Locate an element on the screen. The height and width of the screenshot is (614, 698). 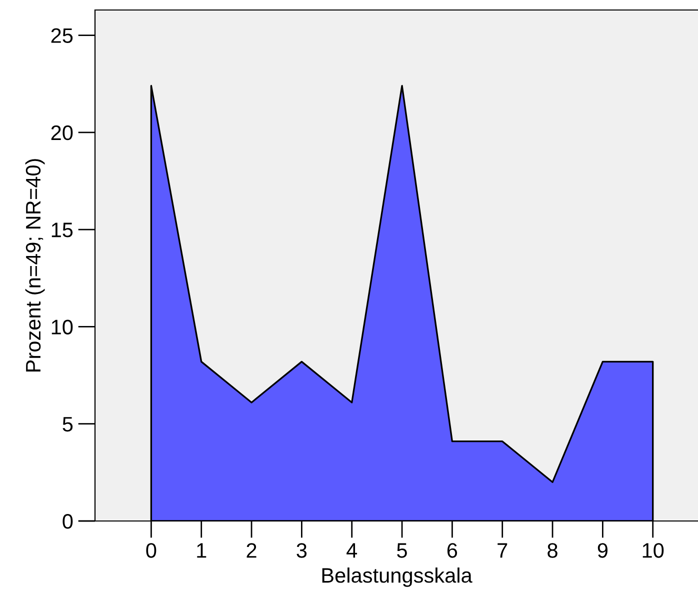
x-tick-label: 9 is located at coordinates (603, 550).